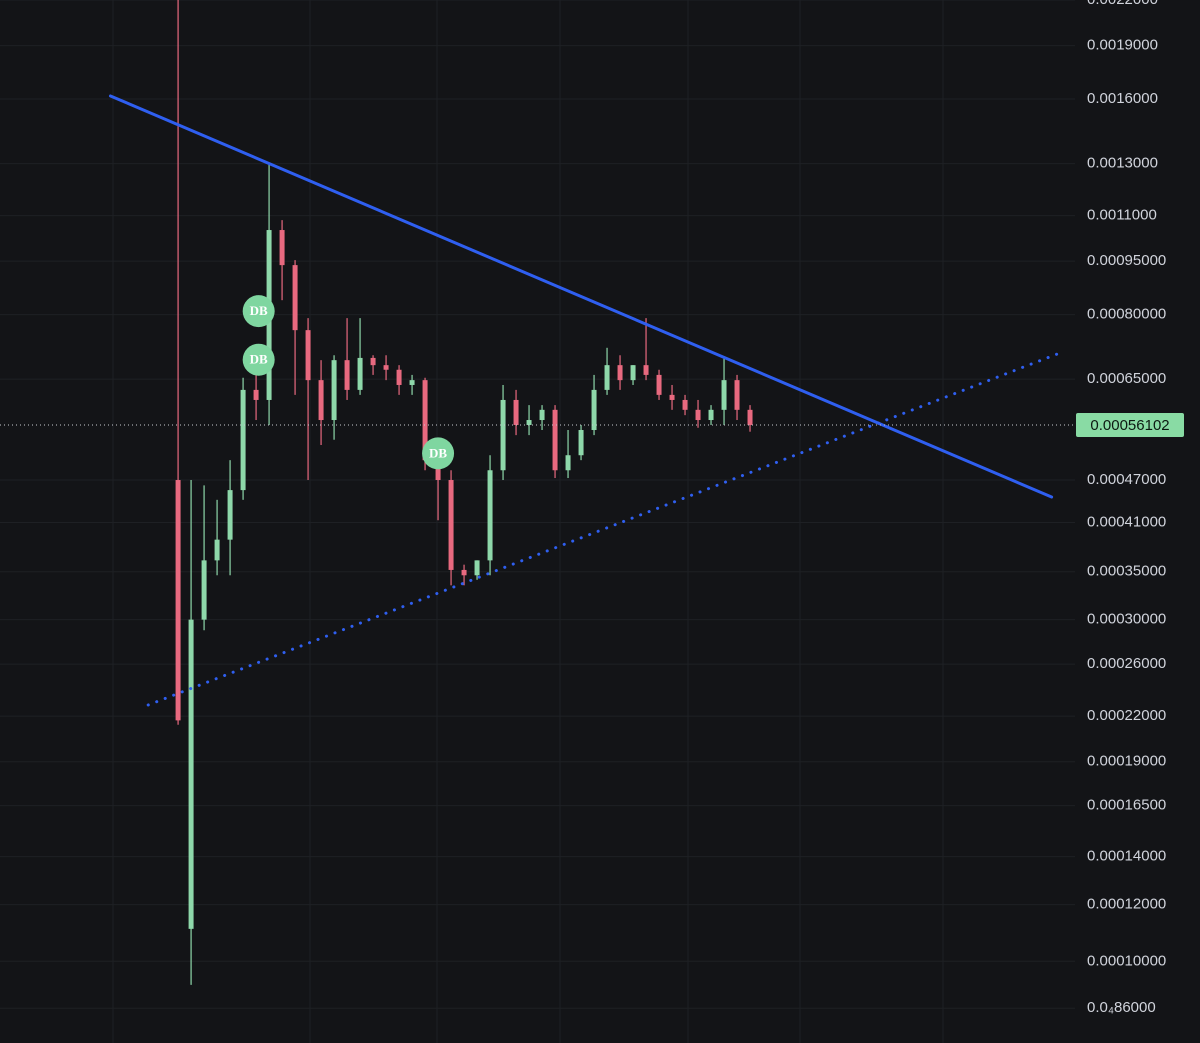 Image resolution: width=1200 pixels, height=1043 pixels. Describe the element at coordinates (1122, 215) in the screenshot. I see `y-tick-label: 0.0011000` at that location.